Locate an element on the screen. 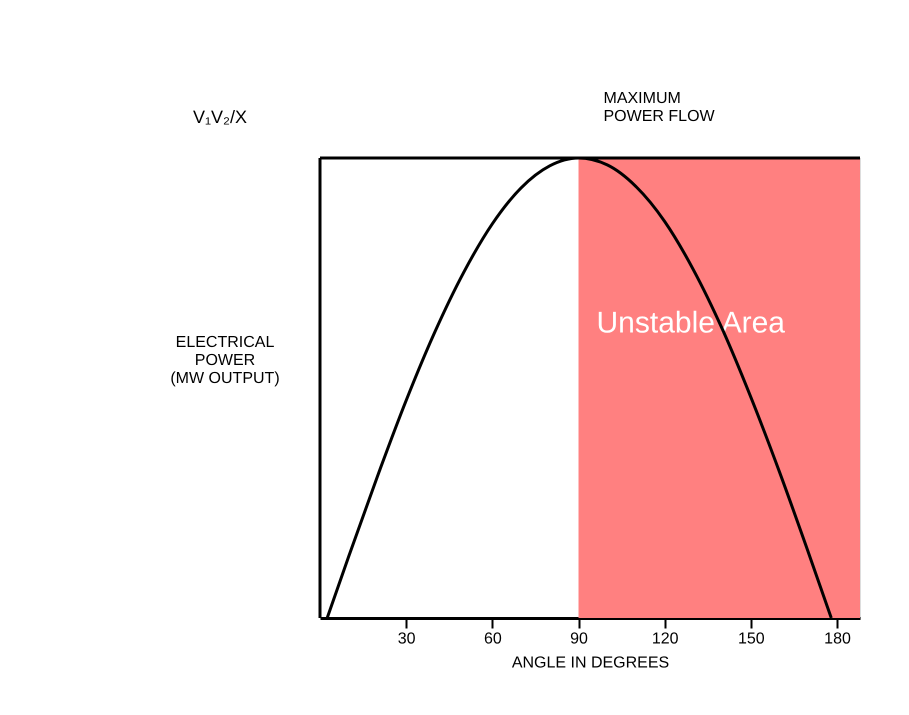 This screenshot has width=909, height=715. x-tick-label: 30 is located at coordinates (407, 639).